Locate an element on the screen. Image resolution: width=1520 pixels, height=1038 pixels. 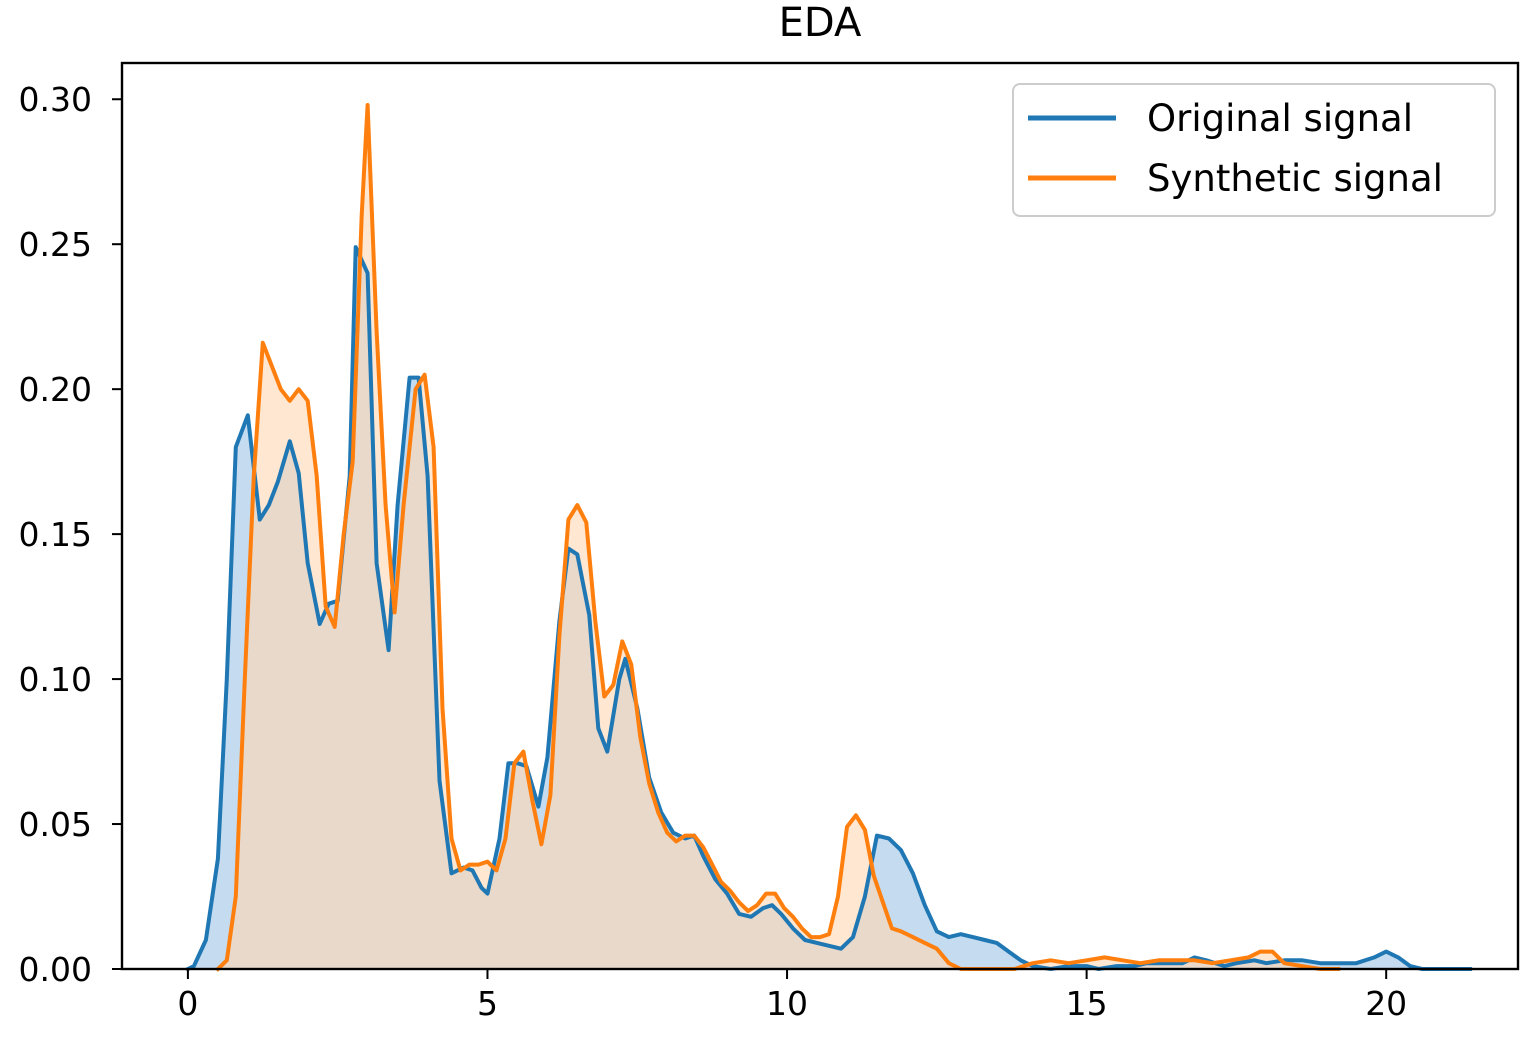
y-tick-label: 0.15 is located at coordinates (55, 534).